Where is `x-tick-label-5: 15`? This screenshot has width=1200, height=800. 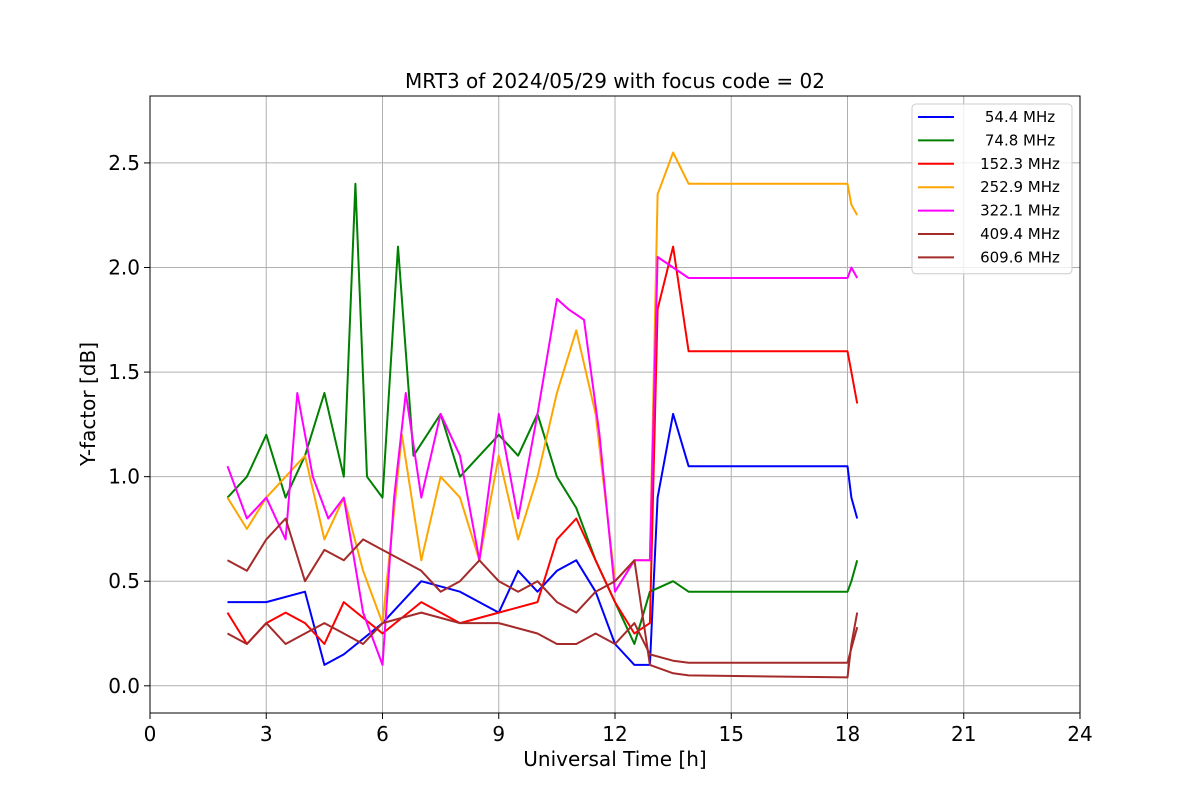
x-tick-label-5: 15 is located at coordinates (731, 734).